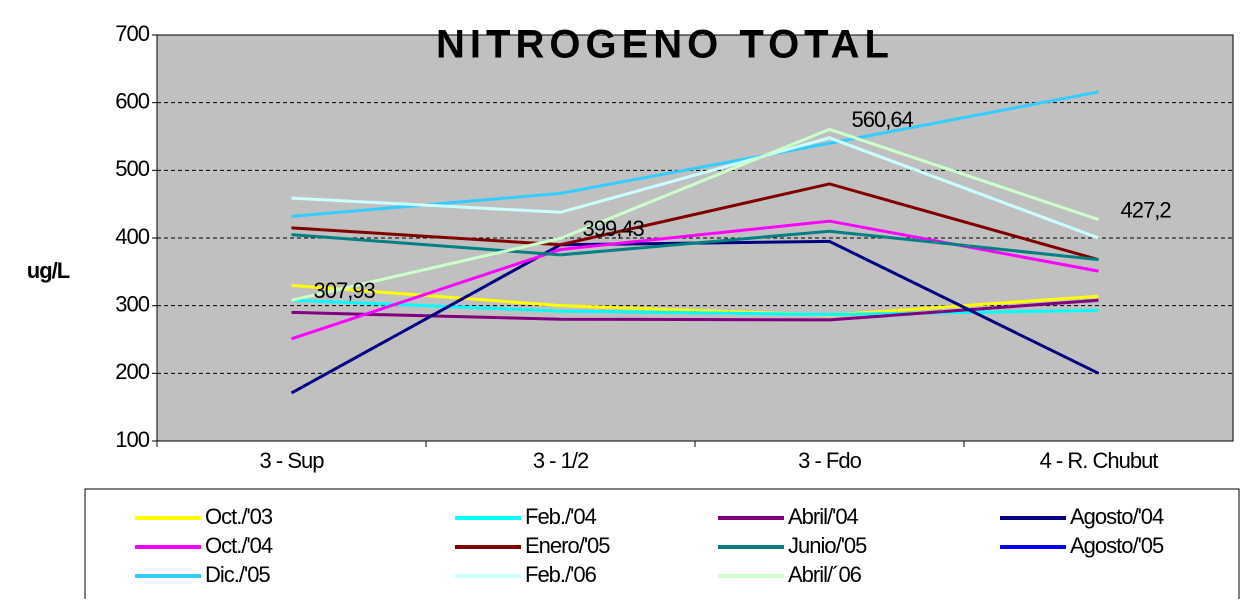 This screenshot has height=604, width=1246. What do you see at coordinates (239, 516) in the screenshot?
I see `legend-label: Oct./'03` at bounding box center [239, 516].